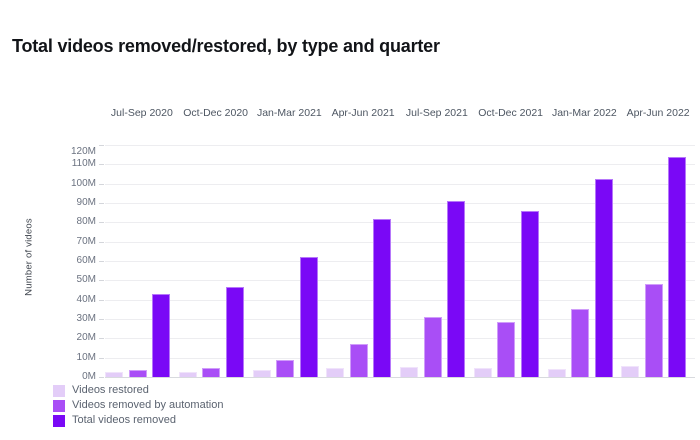 The height and width of the screenshot is (440, 700). Describe the element at coordinates (630, 371) in the screenshot. I see `bar-videos-restored-apr-jun-2022` at that location.